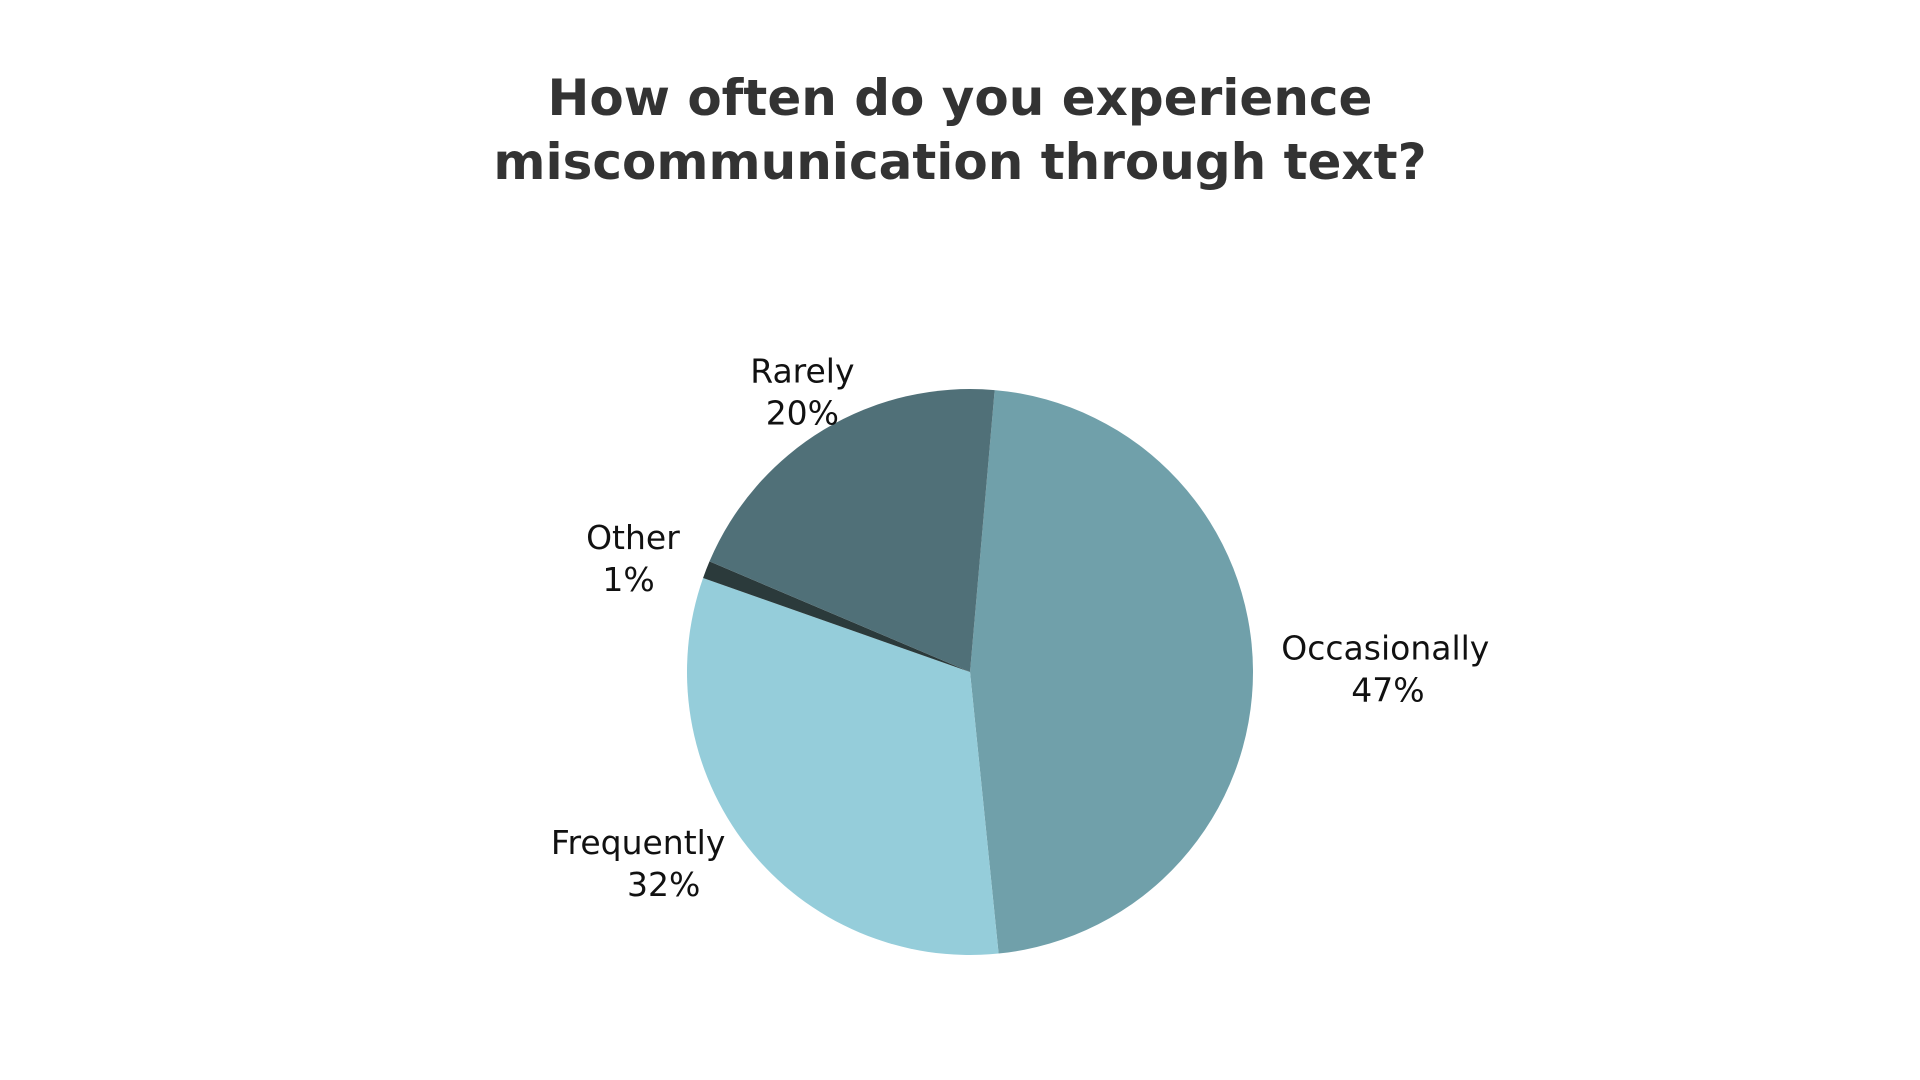  I want to click on slice-value-label: 20%, so click(802, 413).